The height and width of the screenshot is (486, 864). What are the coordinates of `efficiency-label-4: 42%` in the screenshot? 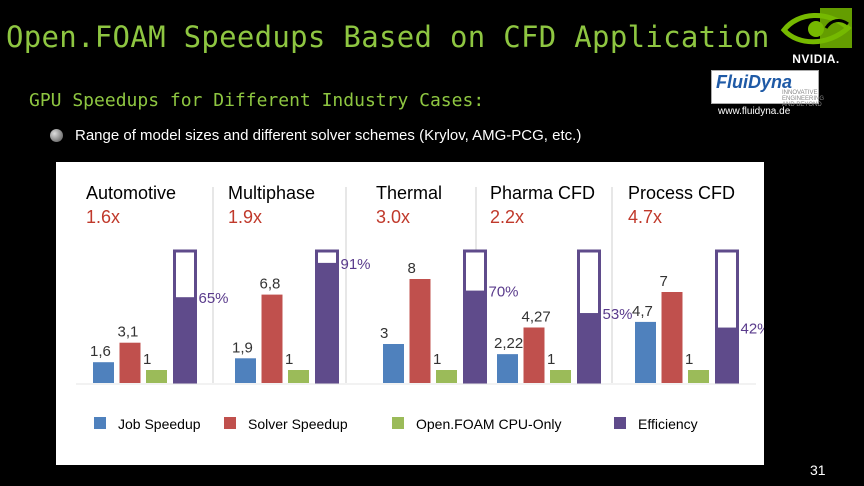 It's located at (753, 329).